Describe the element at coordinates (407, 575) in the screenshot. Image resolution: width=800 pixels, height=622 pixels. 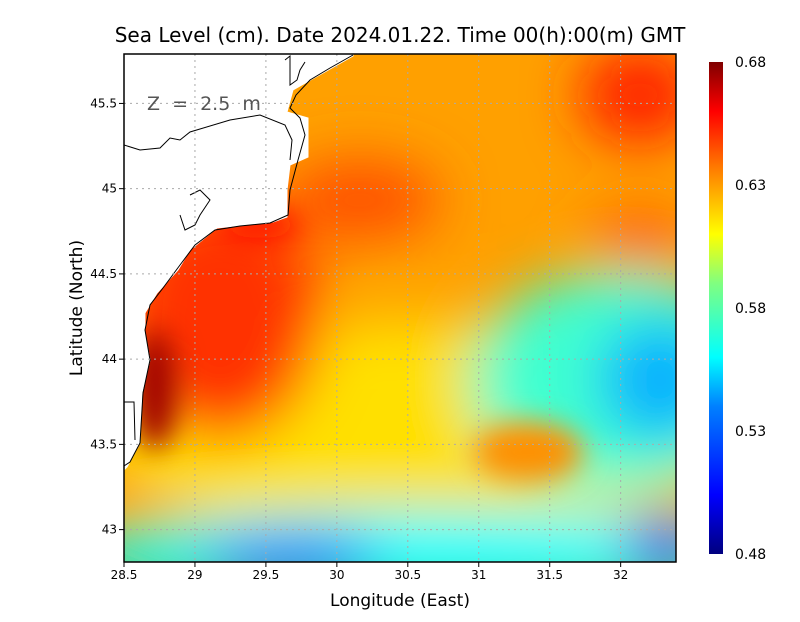
I see `x-tick-label: 30.5` at that location.